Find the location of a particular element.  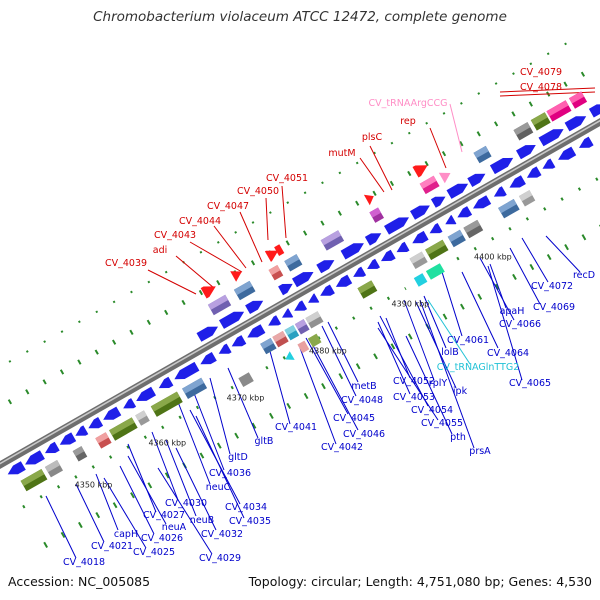

kbp-tick-label: 4370 kbp is located at coordinates (246, 398).